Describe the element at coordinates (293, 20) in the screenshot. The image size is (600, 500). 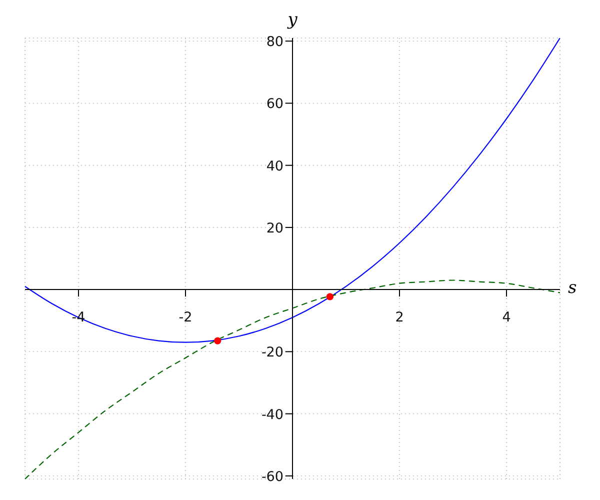
I see `y-axis-title: y` at that location.